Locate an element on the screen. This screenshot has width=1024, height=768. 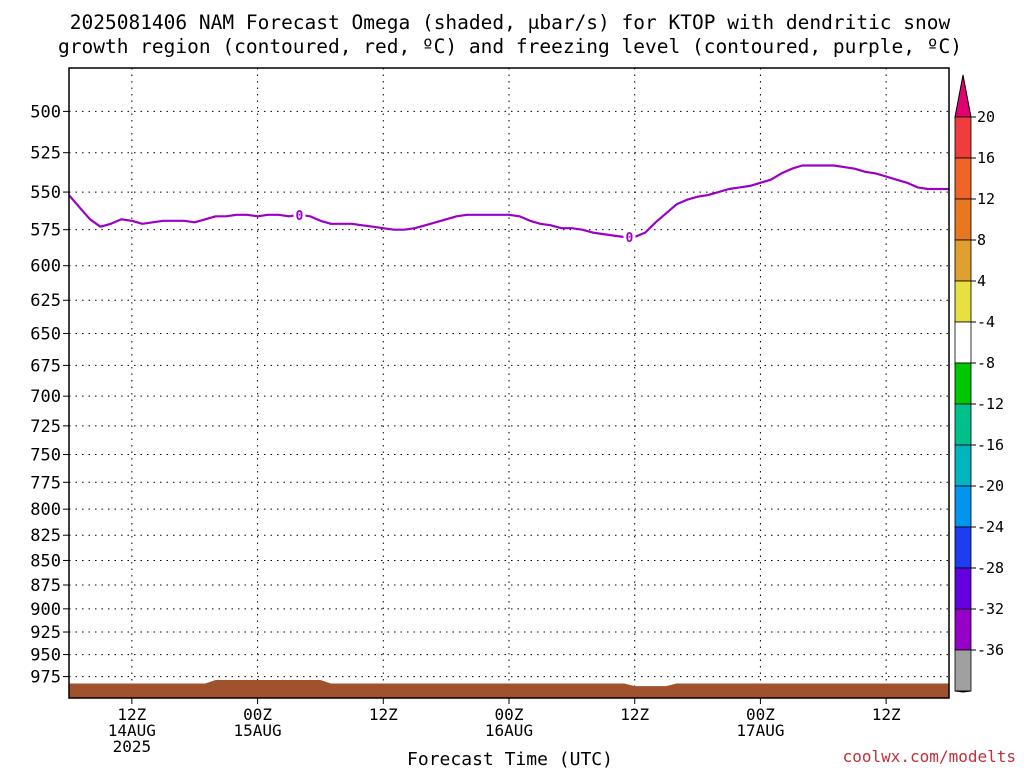
y-tick-label: 900 is located at coordinates (45, 610).